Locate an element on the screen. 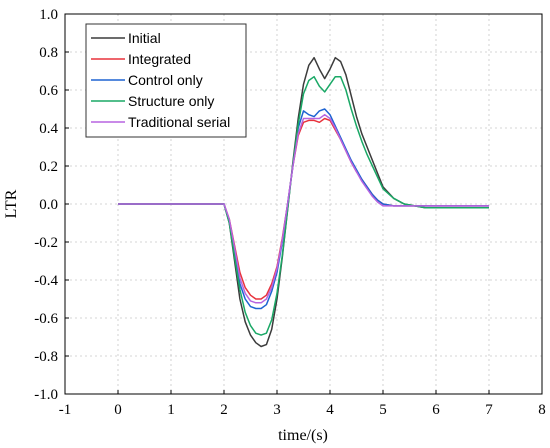  x-axis-title: time/(s) is located at coordinates (303, 435).